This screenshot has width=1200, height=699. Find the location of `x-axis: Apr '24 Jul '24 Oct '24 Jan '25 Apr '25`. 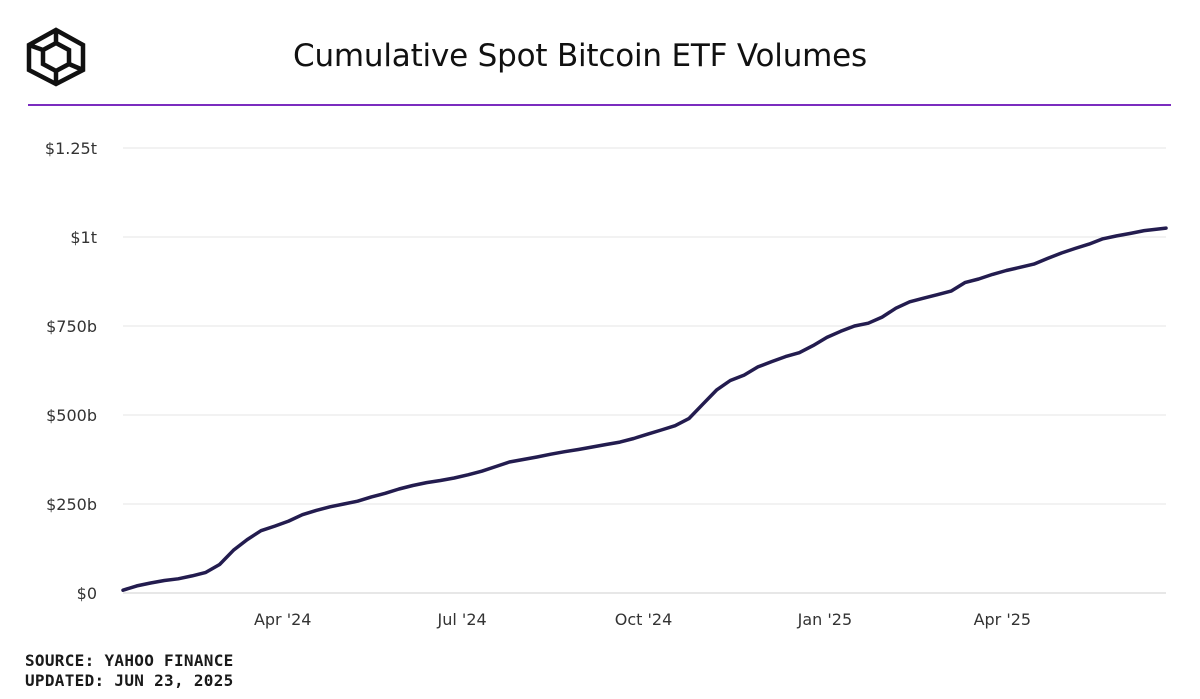

x-axis: Apr '24 Jul '24 Oct '24 Jan '25 Apr '25 is located at coordinates (642, 619).